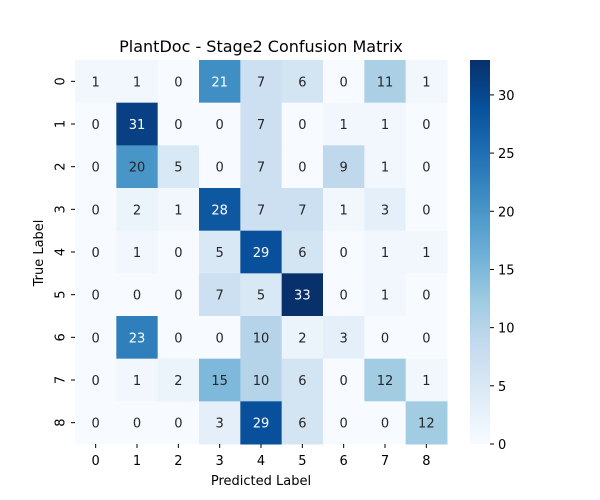  I want to click on x-tick-label-2: 2, so click(178, 461).